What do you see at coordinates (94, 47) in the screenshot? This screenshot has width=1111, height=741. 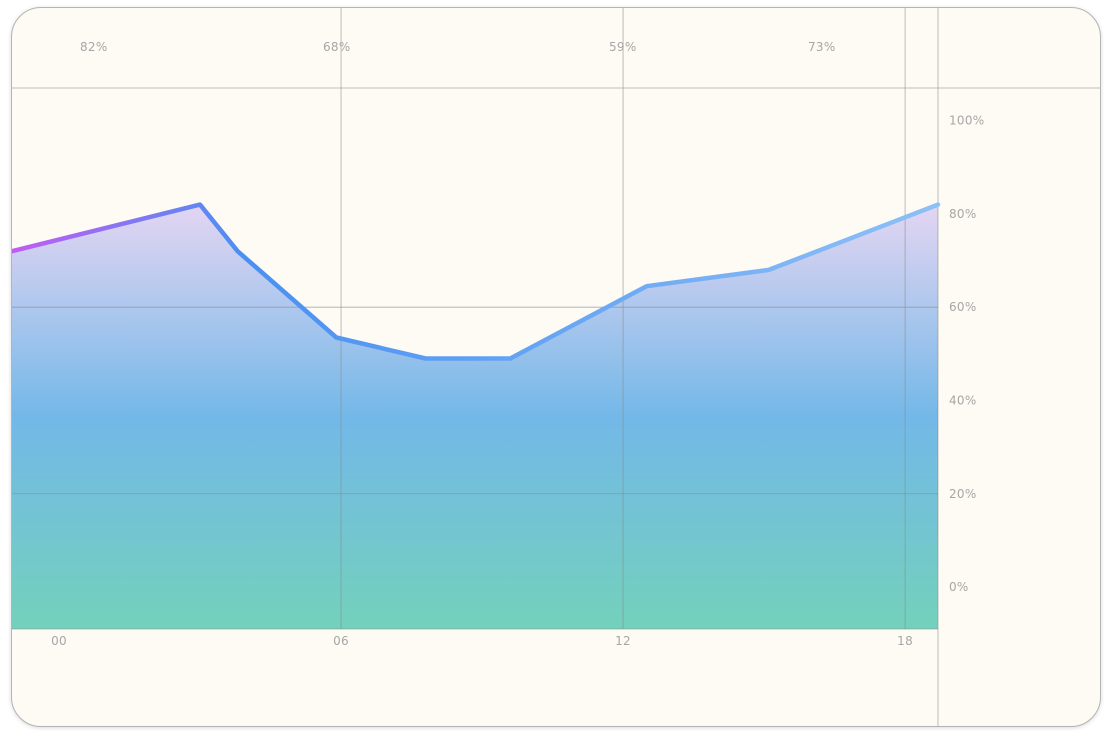 I see `top-value-label: 82%` at bounding box center [94, 47].